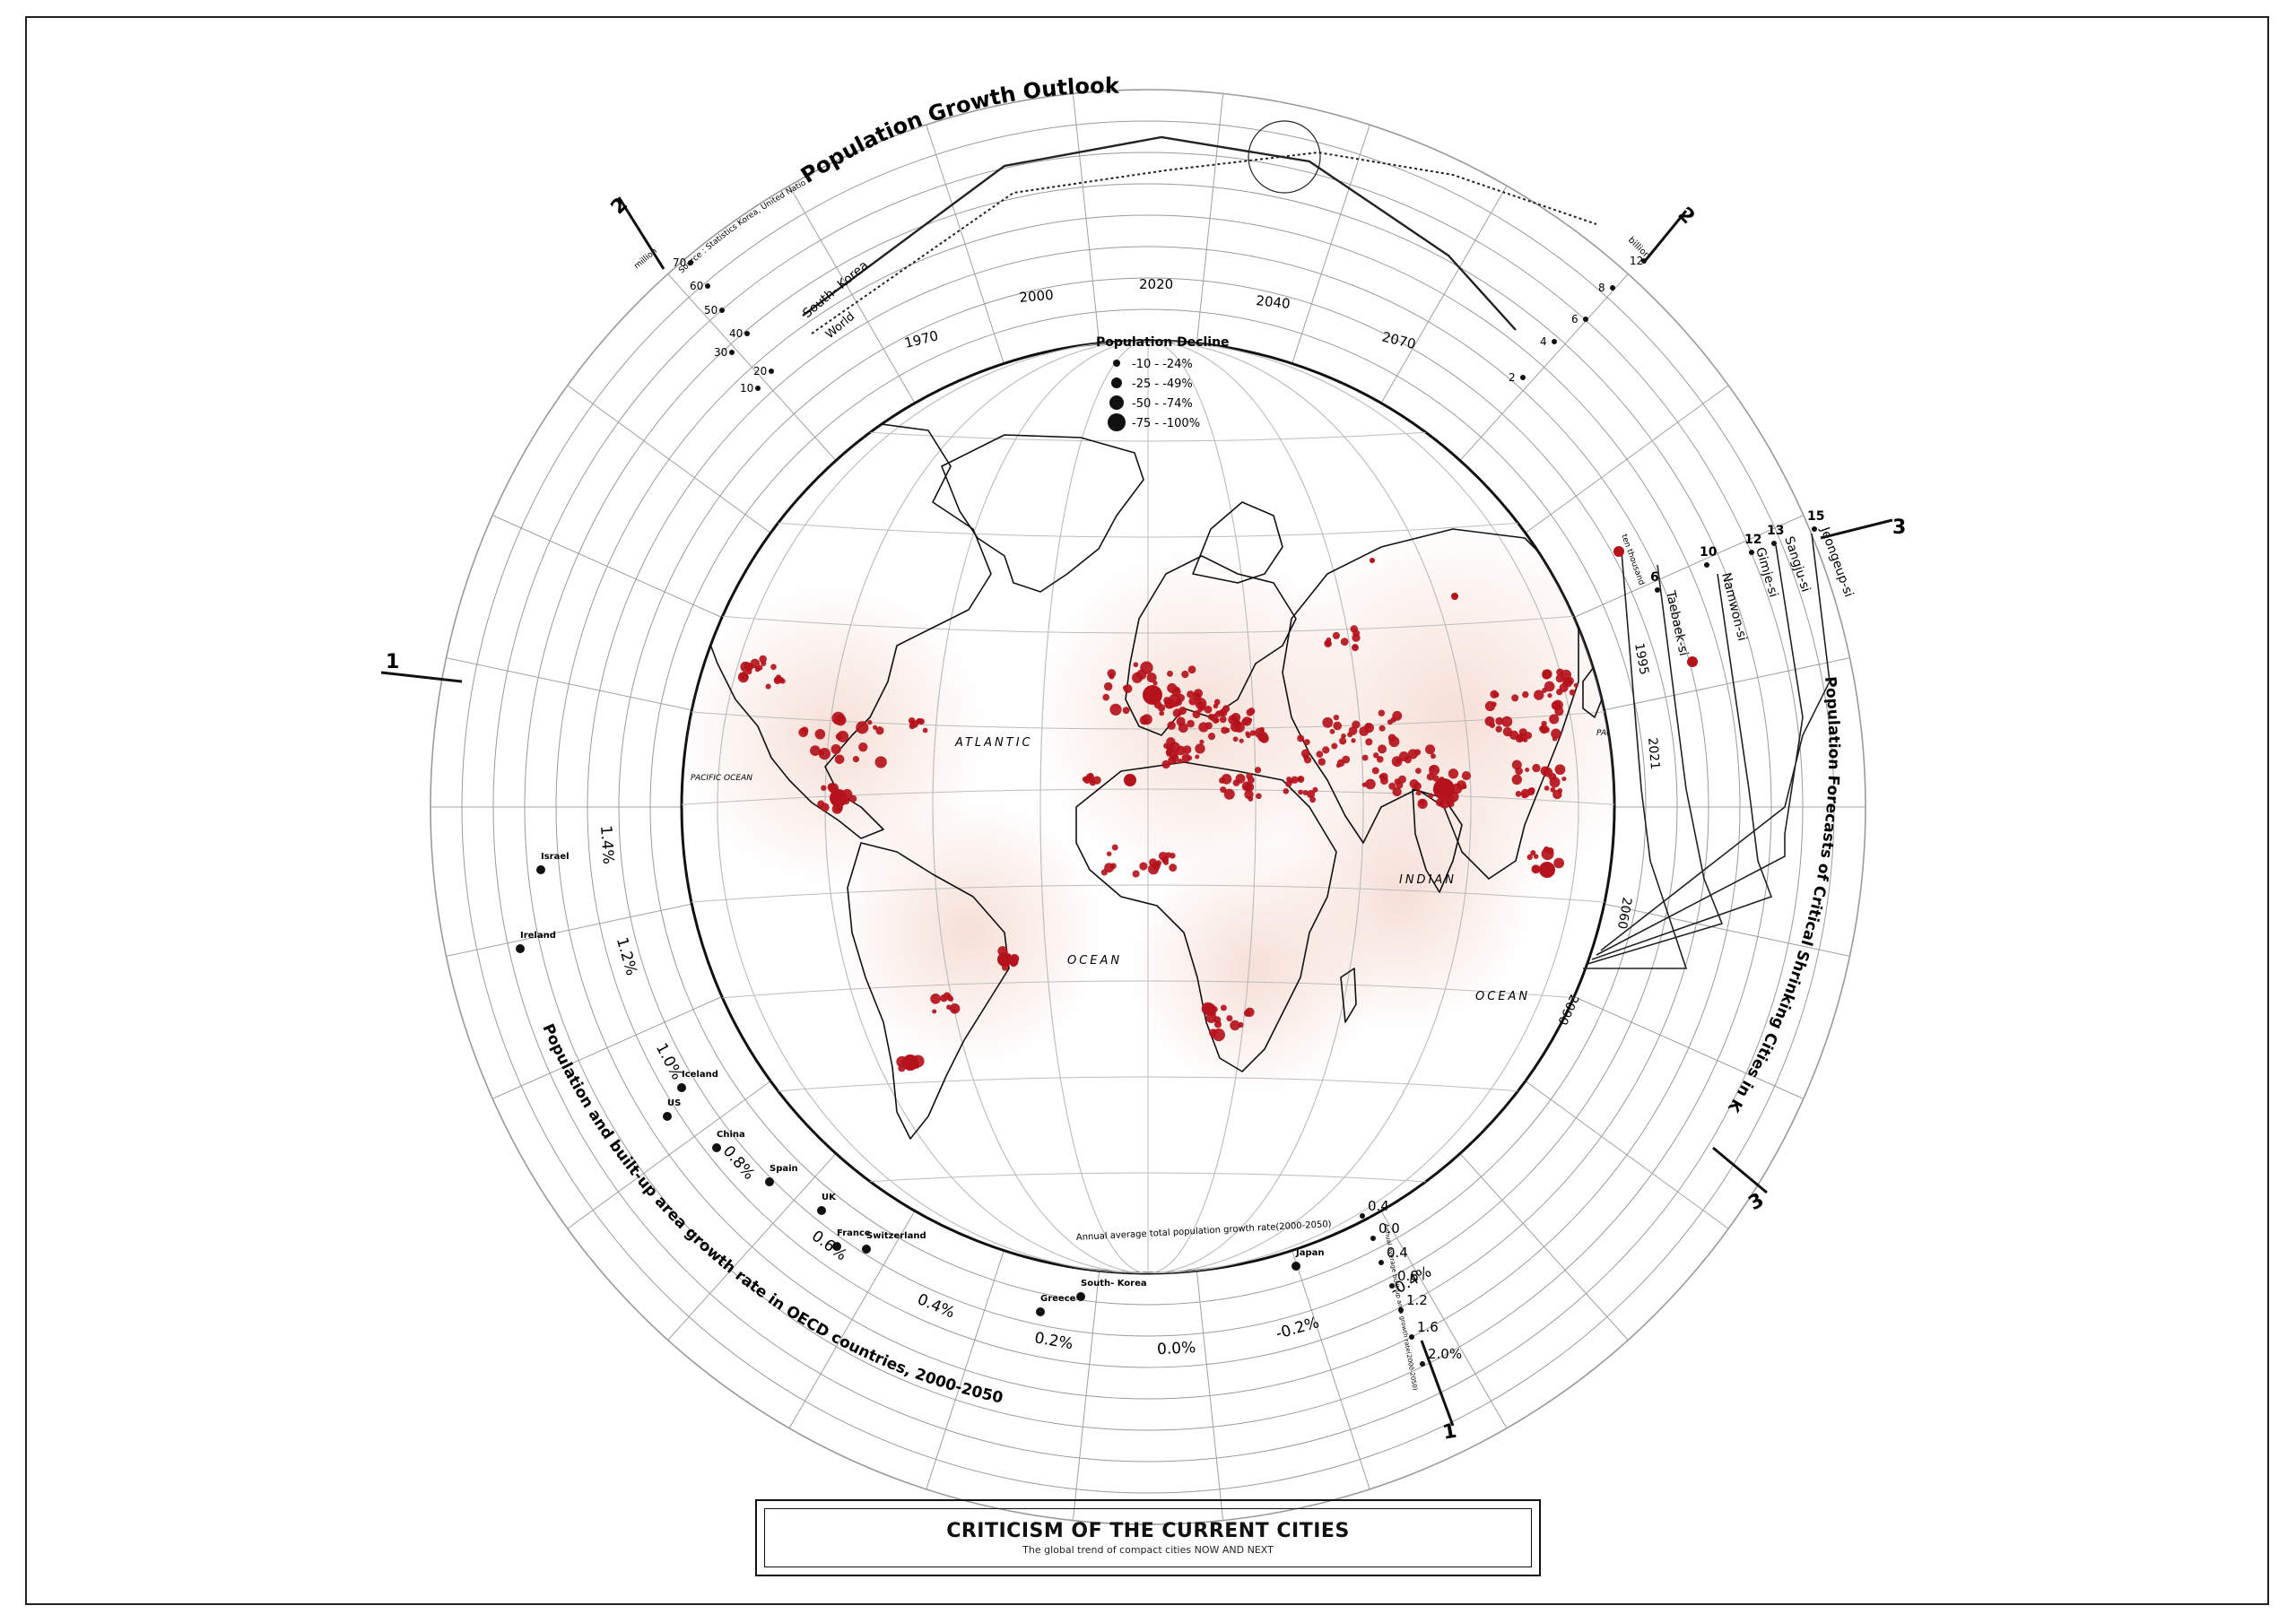 The width and height of the screenshot is (2296, 1623). I want to click on right-tick-label: 8, so click(1601, 288).